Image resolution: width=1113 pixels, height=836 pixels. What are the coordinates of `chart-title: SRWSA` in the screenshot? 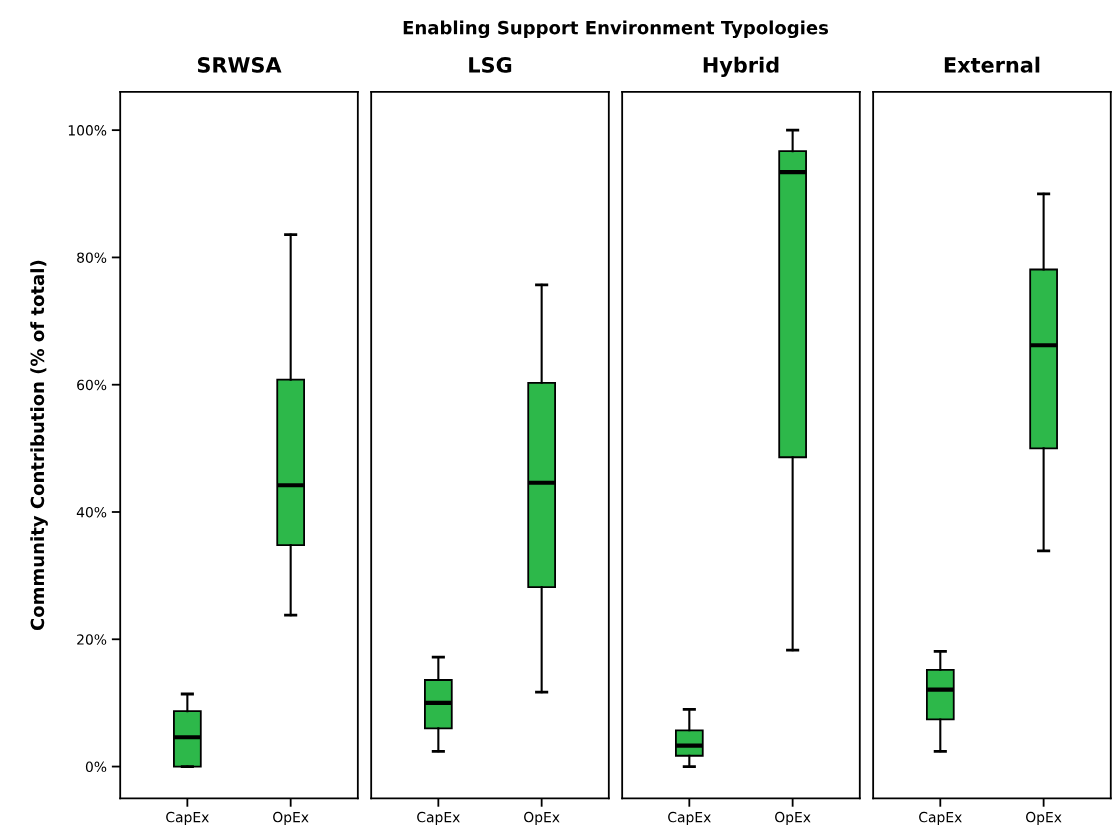 It's located at (239, 65).